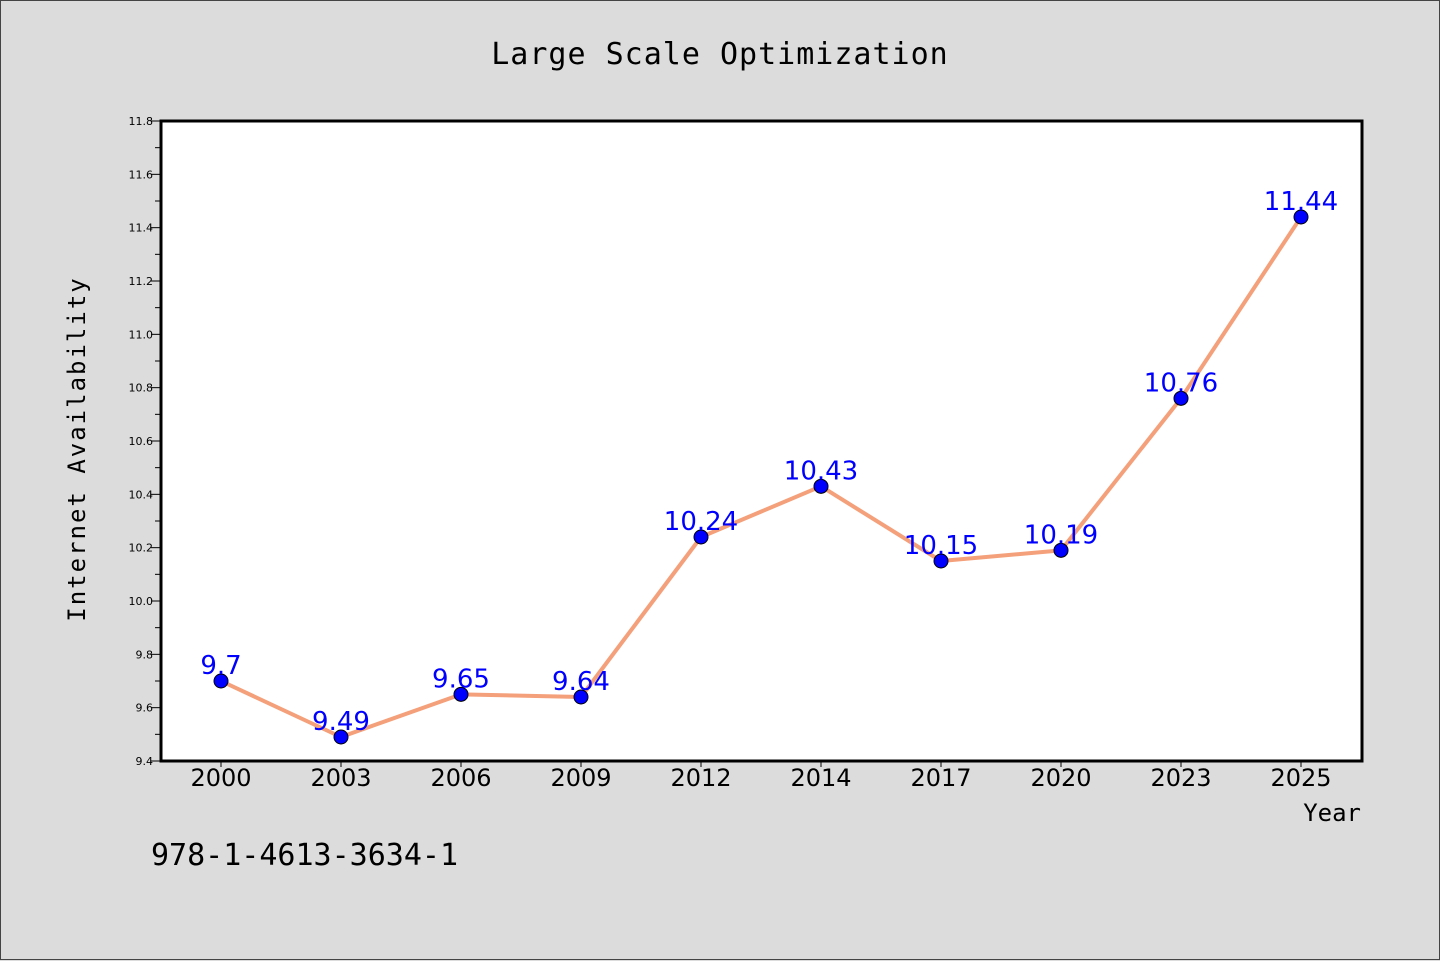  I want to click on y-tick-label: 9.8, so click(145, 654).